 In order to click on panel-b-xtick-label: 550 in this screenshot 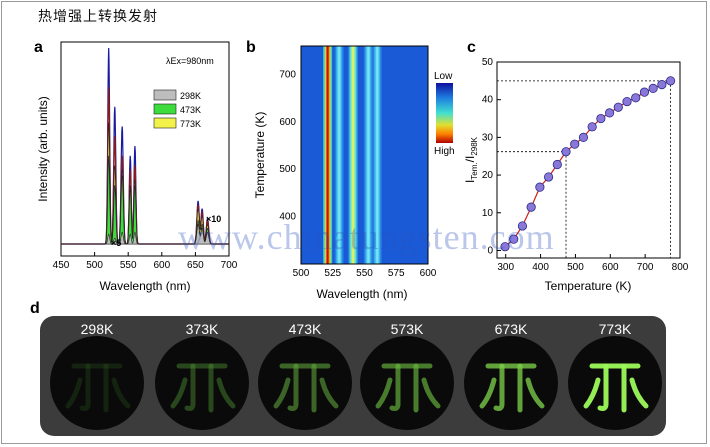, I will do `click(364, 273)`.